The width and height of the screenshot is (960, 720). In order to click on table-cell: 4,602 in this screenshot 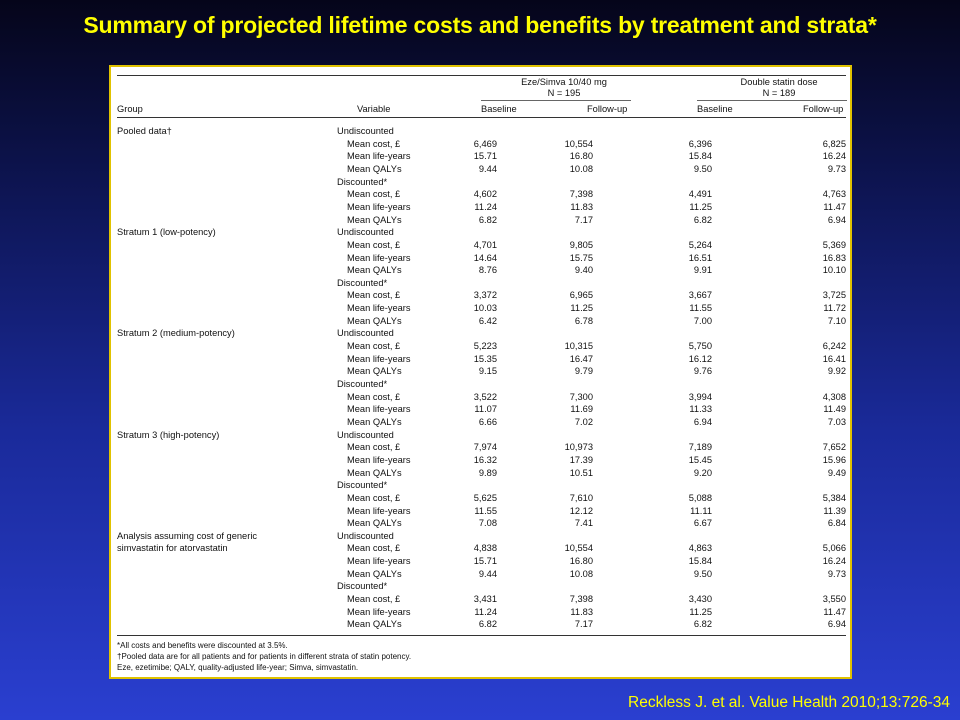, I will do `click(485, 194)`.